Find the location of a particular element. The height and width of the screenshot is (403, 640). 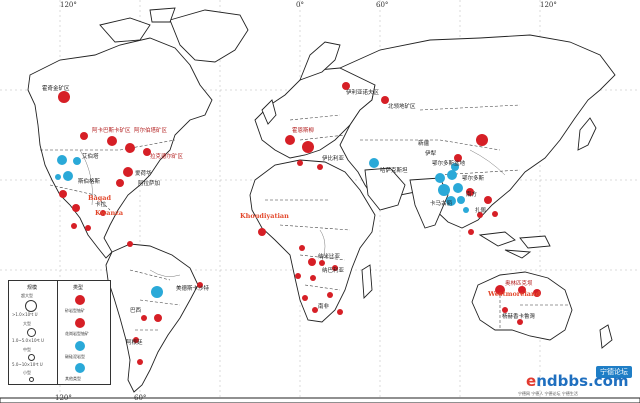

legend-large-label: 大型 is located at coordinates (27, 323).